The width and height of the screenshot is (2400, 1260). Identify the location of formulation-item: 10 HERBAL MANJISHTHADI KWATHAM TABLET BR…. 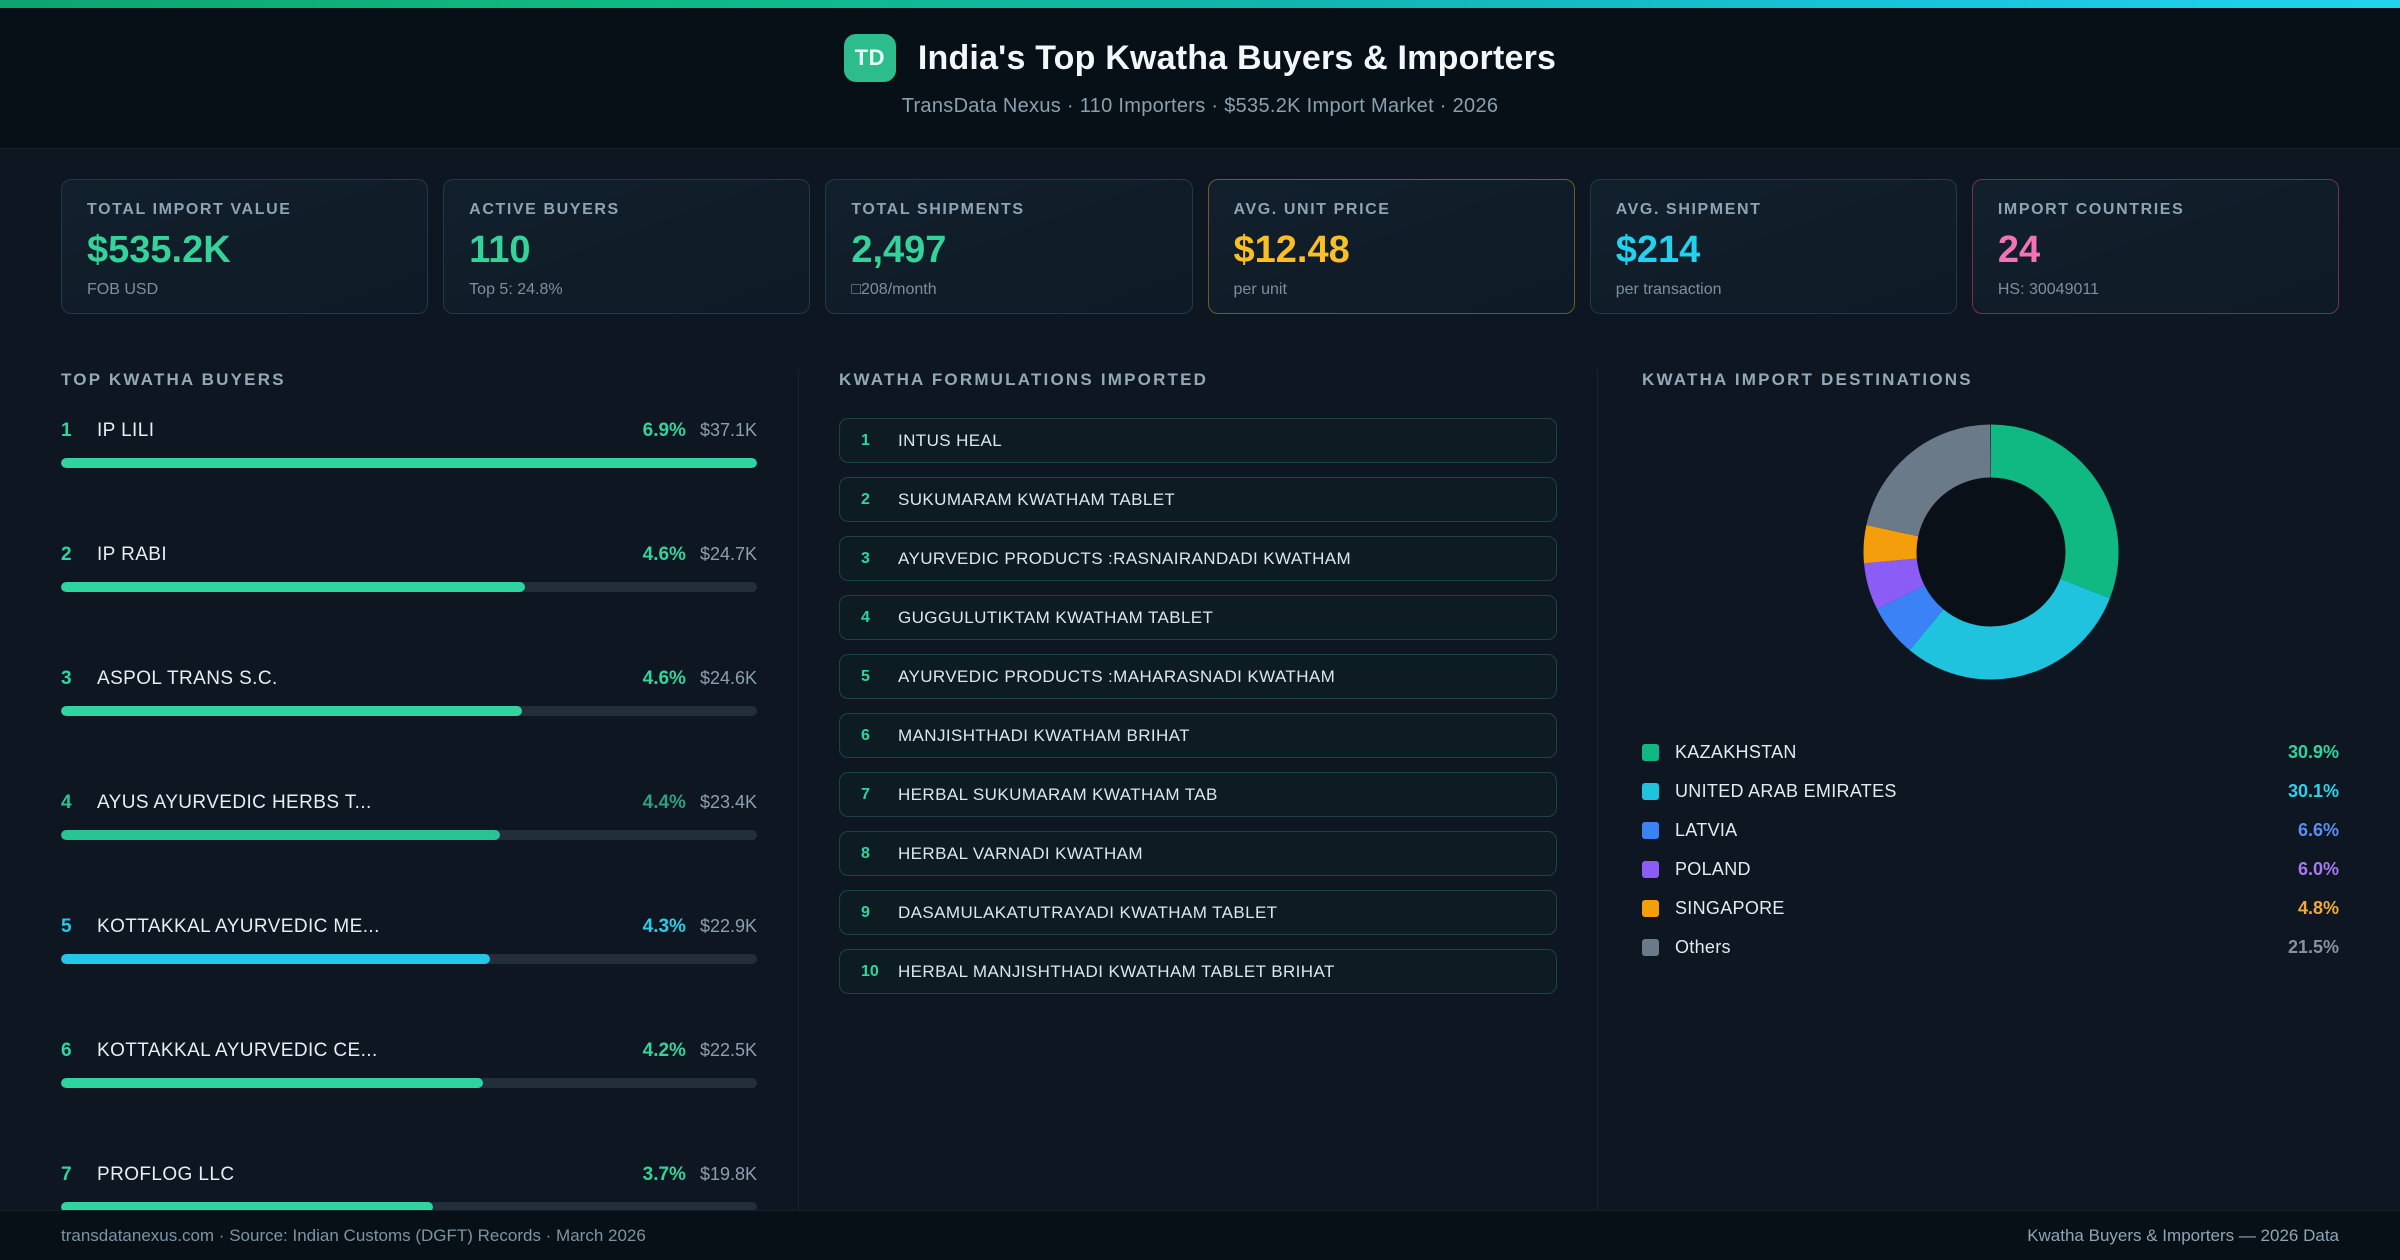
(1198, 971).